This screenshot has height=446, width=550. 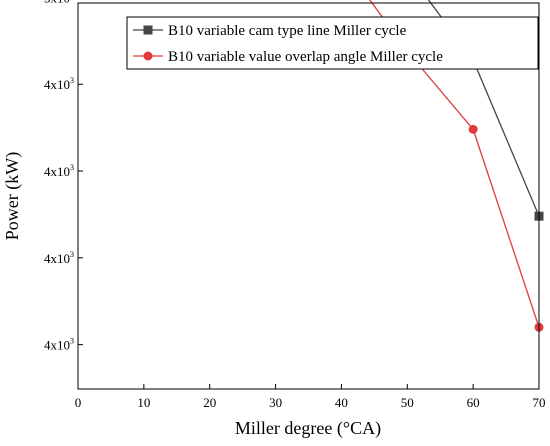 I want to click on x-tick-labels: 0 10 20 30 40 50 60 70, so click(x=310, y=402).